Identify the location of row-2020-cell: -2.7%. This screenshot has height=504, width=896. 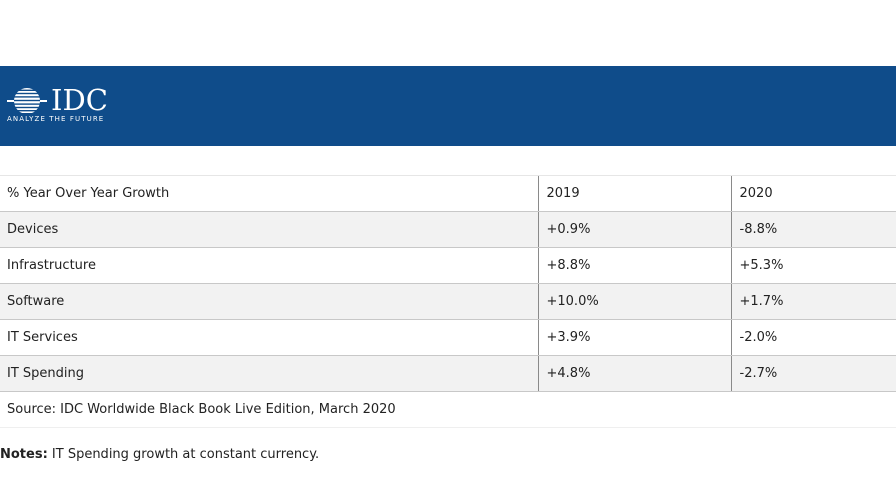
(813, 373).